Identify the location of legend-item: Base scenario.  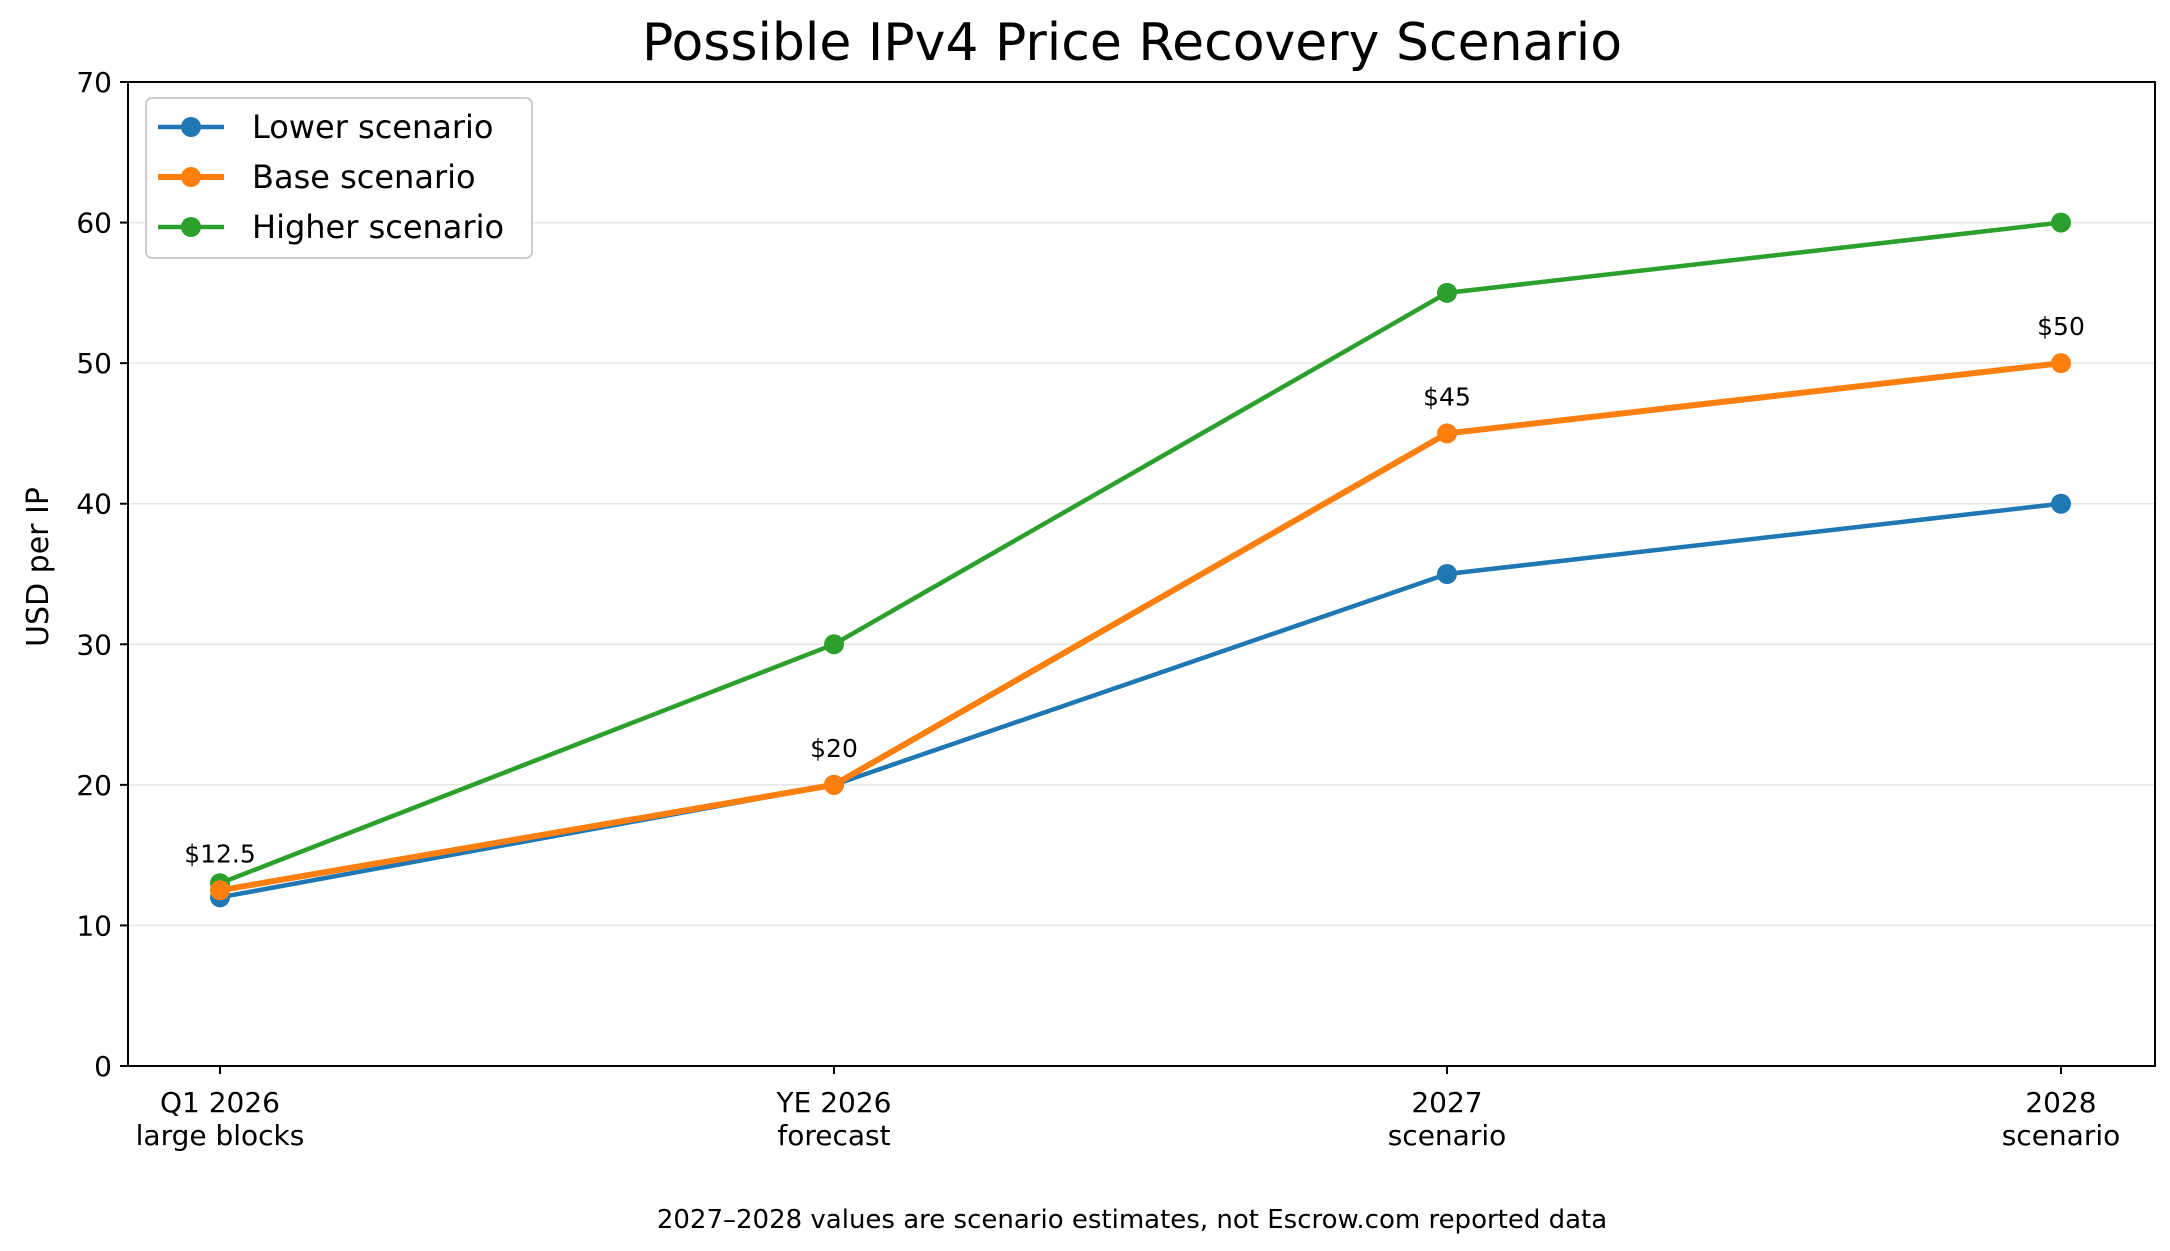
(317, 177).